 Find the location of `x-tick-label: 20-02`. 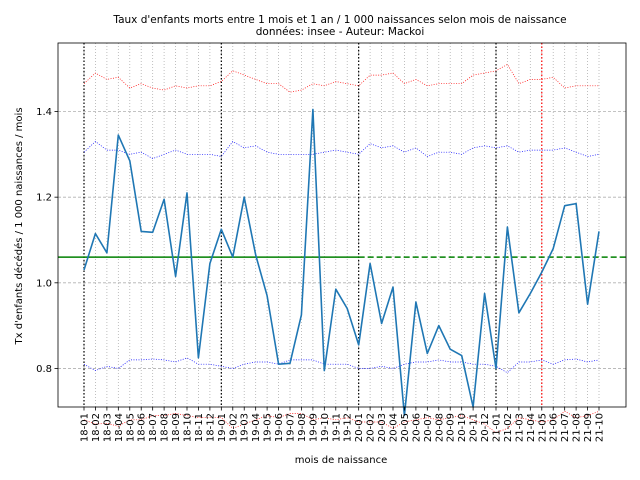

x-tick-label: 20-02 is located at coordinates (371, 427).